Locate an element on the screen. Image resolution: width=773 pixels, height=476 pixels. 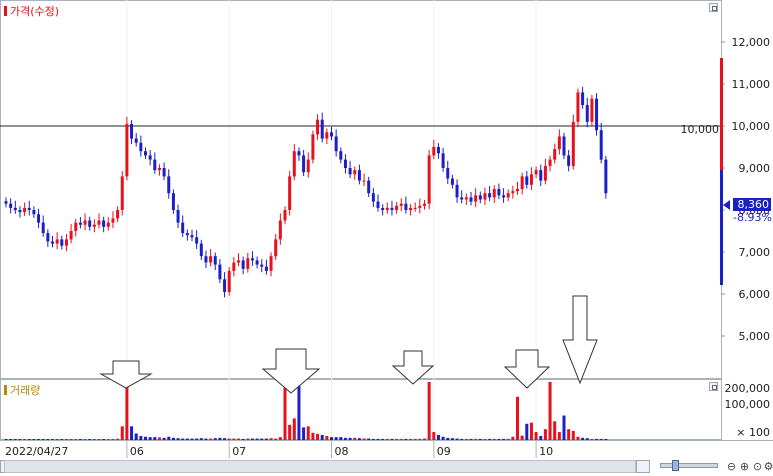
price-tick-label: 6,000 is located at coordinates (755, 294).